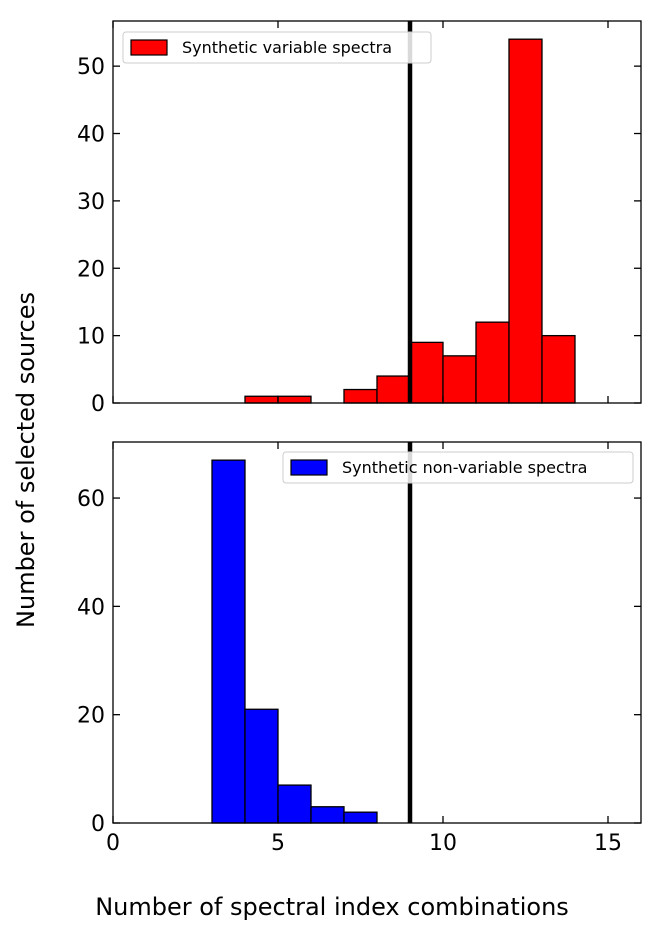  I want to click on x-tick-label: 5, so click(278, 843).